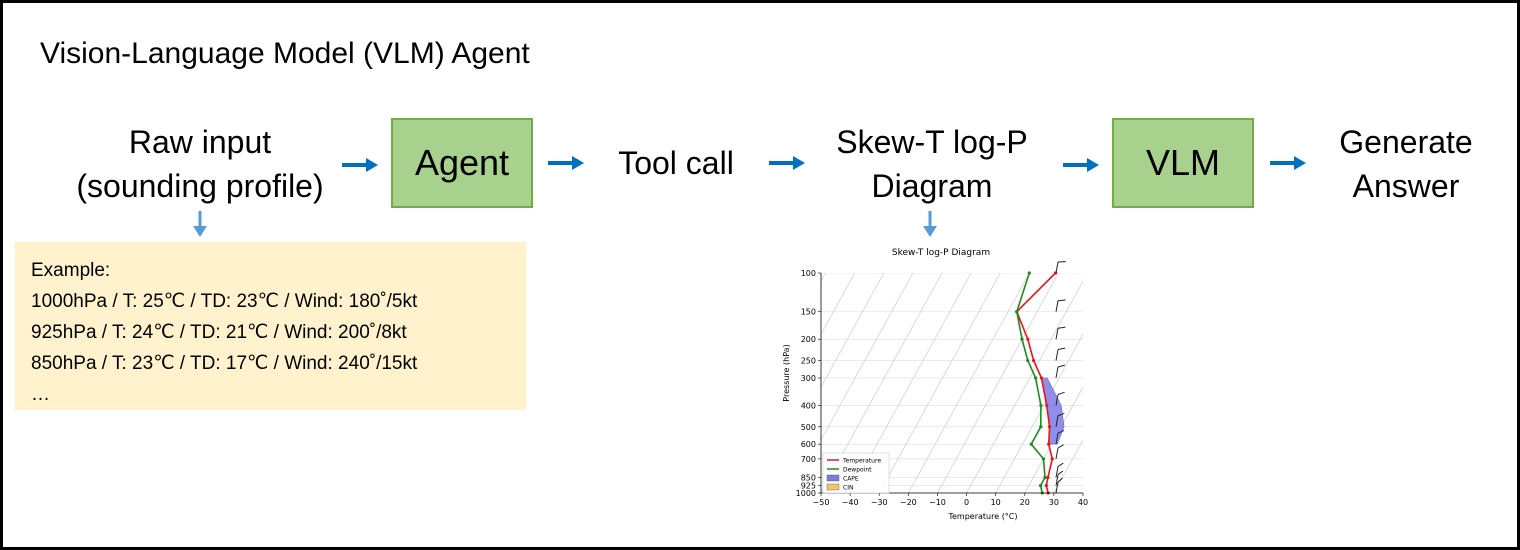  Describe the element at coordinates (200, 142) in the screenshot. I see `raw-input-line-1: Raw input` at that location.